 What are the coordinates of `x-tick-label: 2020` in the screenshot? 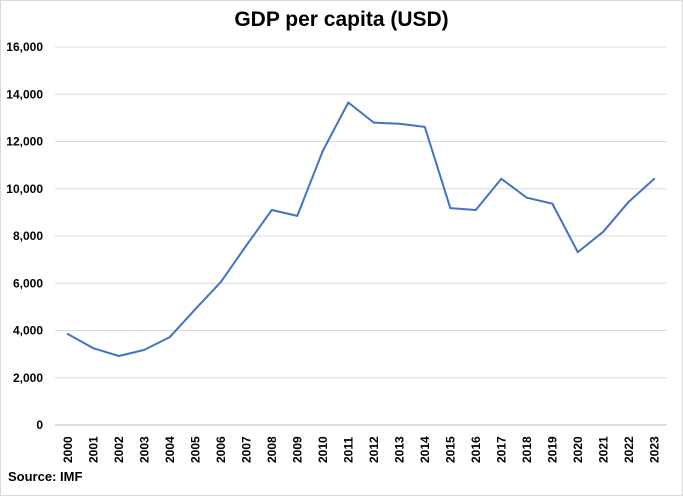 It's located at (578, 449).